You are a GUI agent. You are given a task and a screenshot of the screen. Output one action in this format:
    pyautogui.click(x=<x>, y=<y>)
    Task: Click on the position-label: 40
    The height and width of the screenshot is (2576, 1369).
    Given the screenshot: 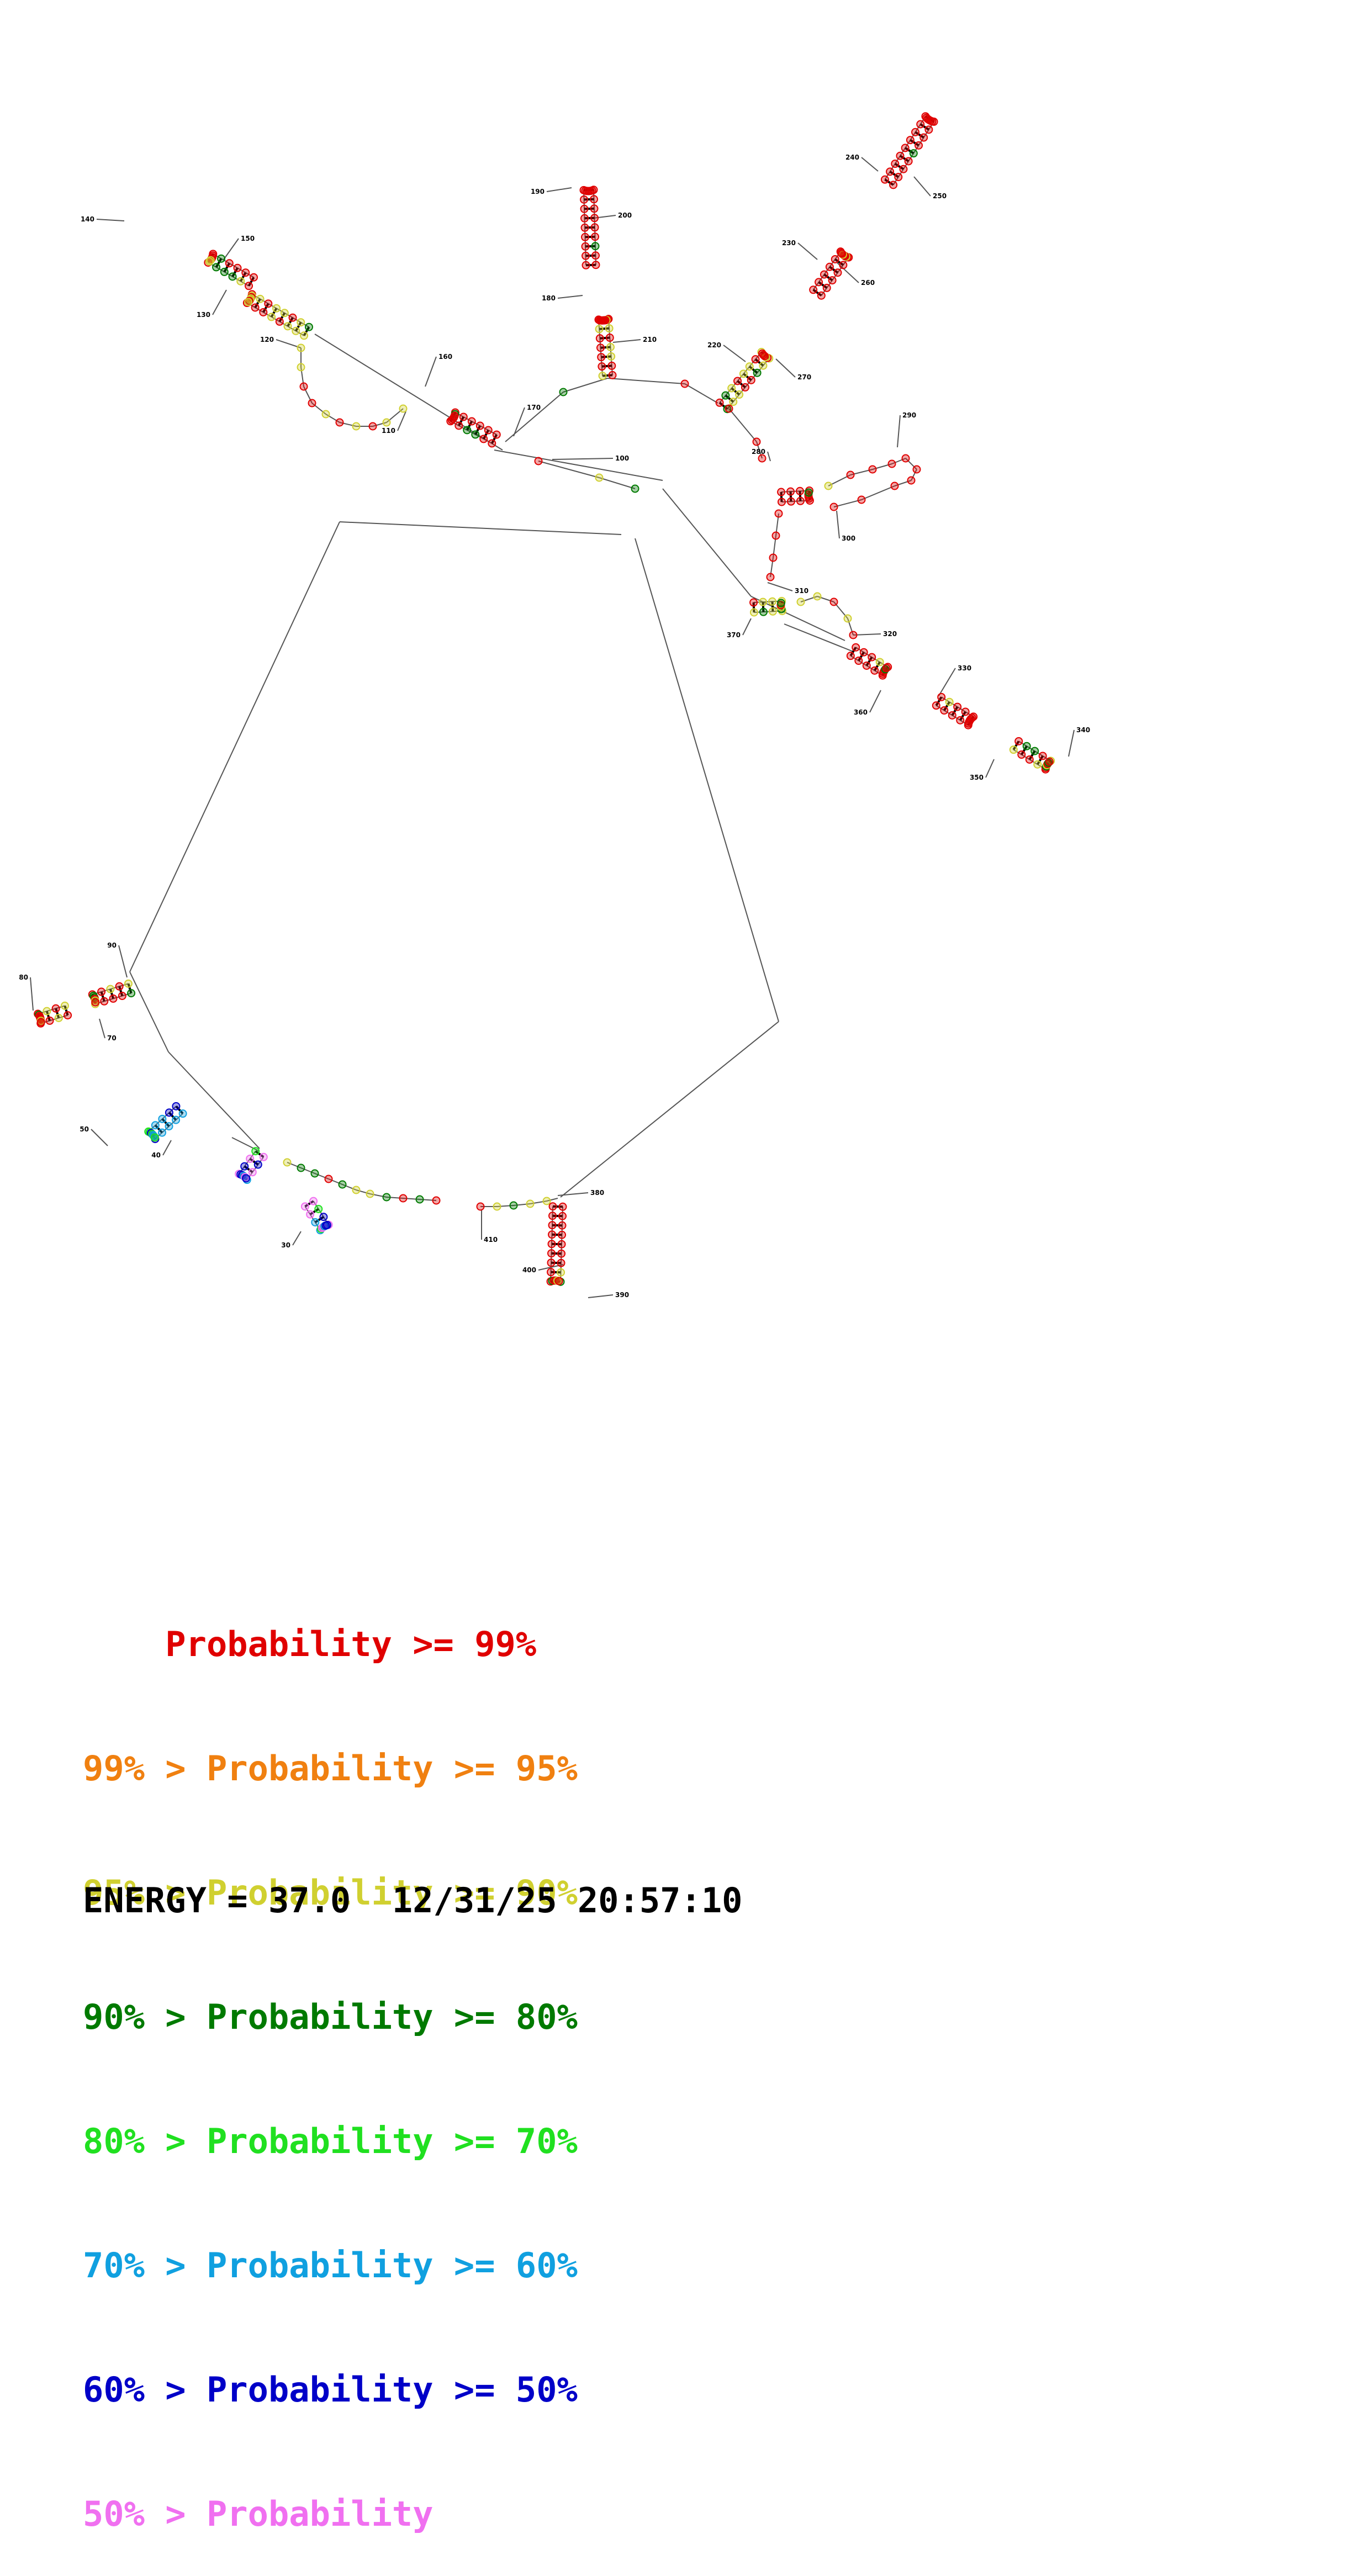 What is the action you would take?
    pyautogui.click(x=156, y=1155)
    